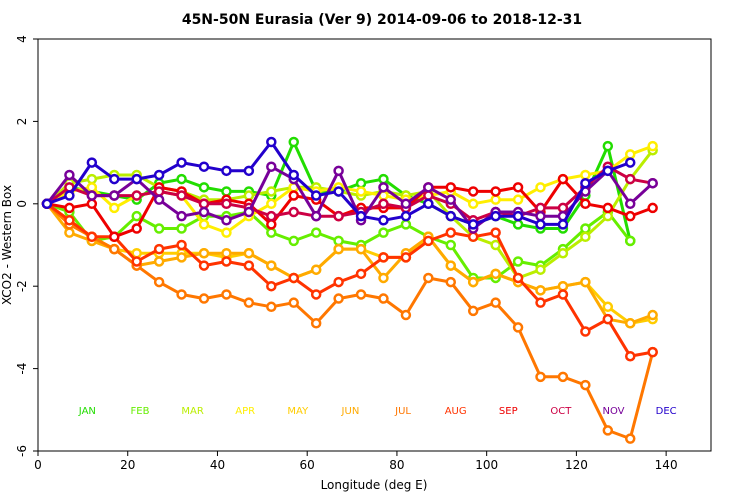  I want to click on legend-label-jun: JUN, so click(350, 411).